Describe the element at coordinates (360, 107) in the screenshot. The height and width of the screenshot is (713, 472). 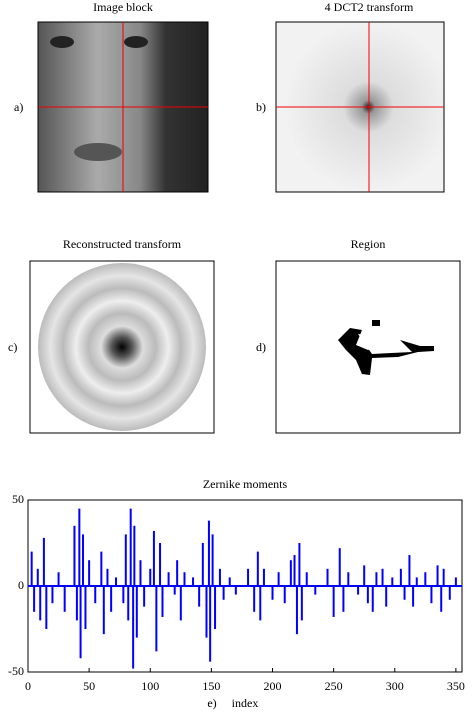
I see `dct-image` at that location.